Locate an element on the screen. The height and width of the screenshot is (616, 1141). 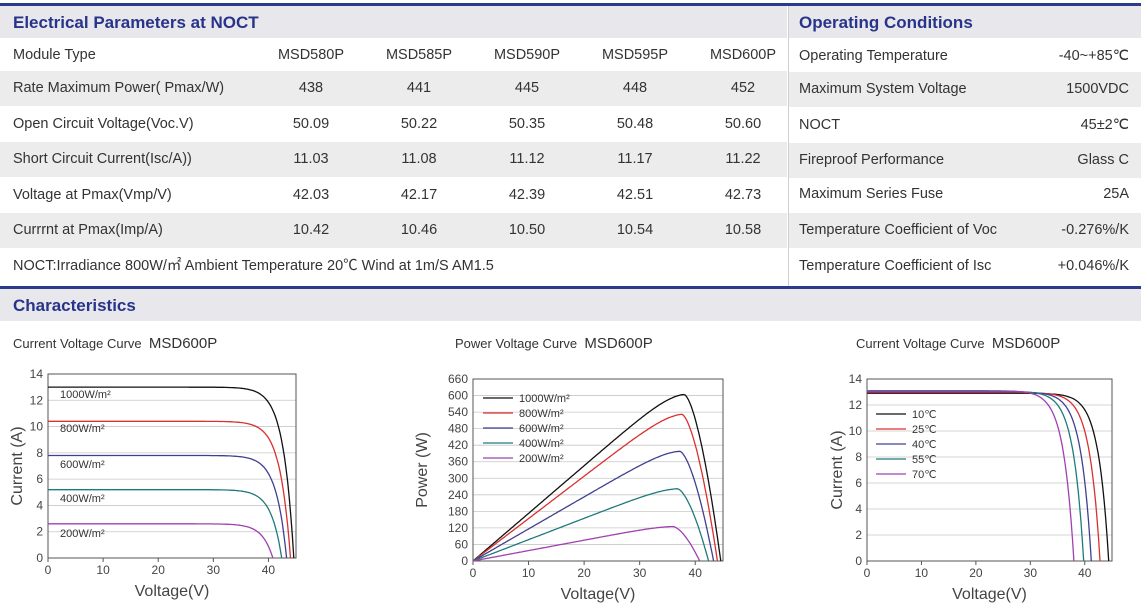
chart-title-model: MSD600P is located at coordinates (183, 343).